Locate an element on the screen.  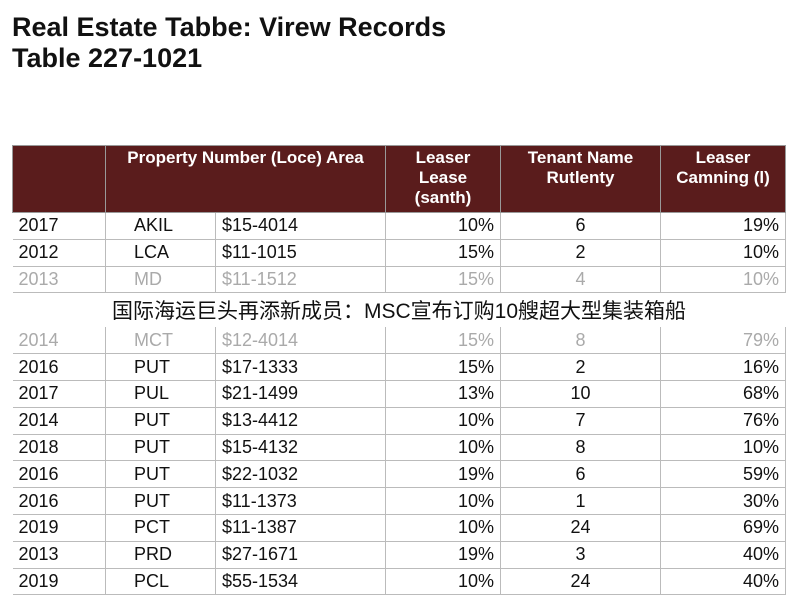
amount-cell: $12-4014 is located at coordinates (301, 341).